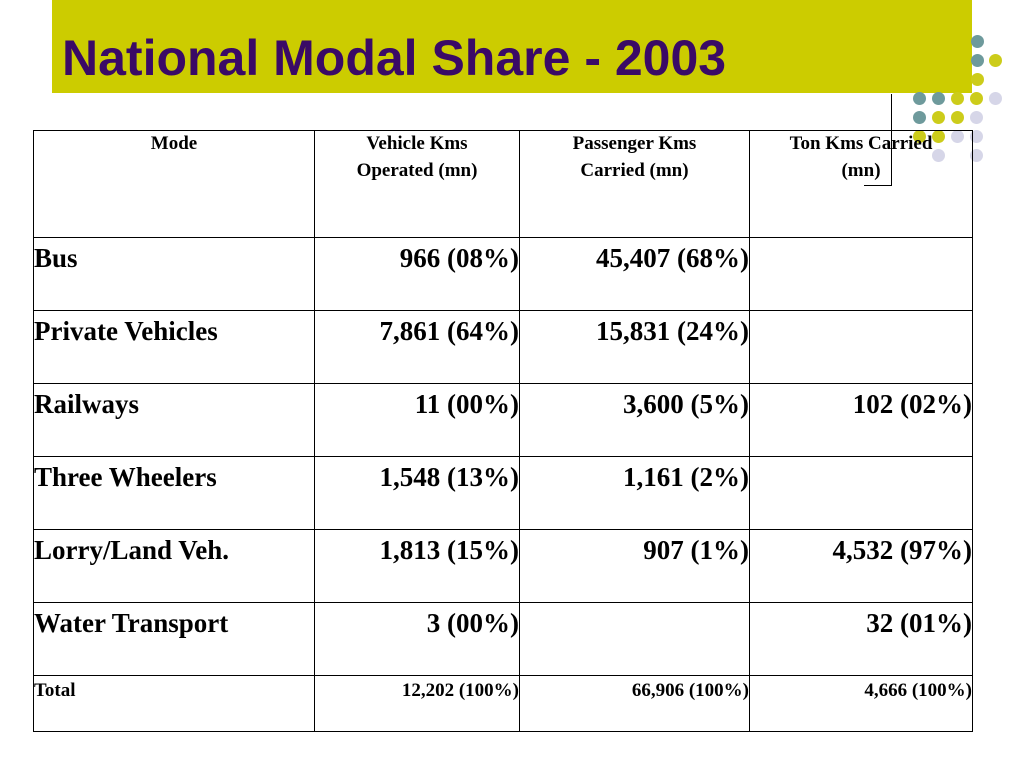 This screenshot has height=768, width=1024. Describe the element at coordinates (174, 274) in the screenshot. I see `mode-cell: Bus` at that location.